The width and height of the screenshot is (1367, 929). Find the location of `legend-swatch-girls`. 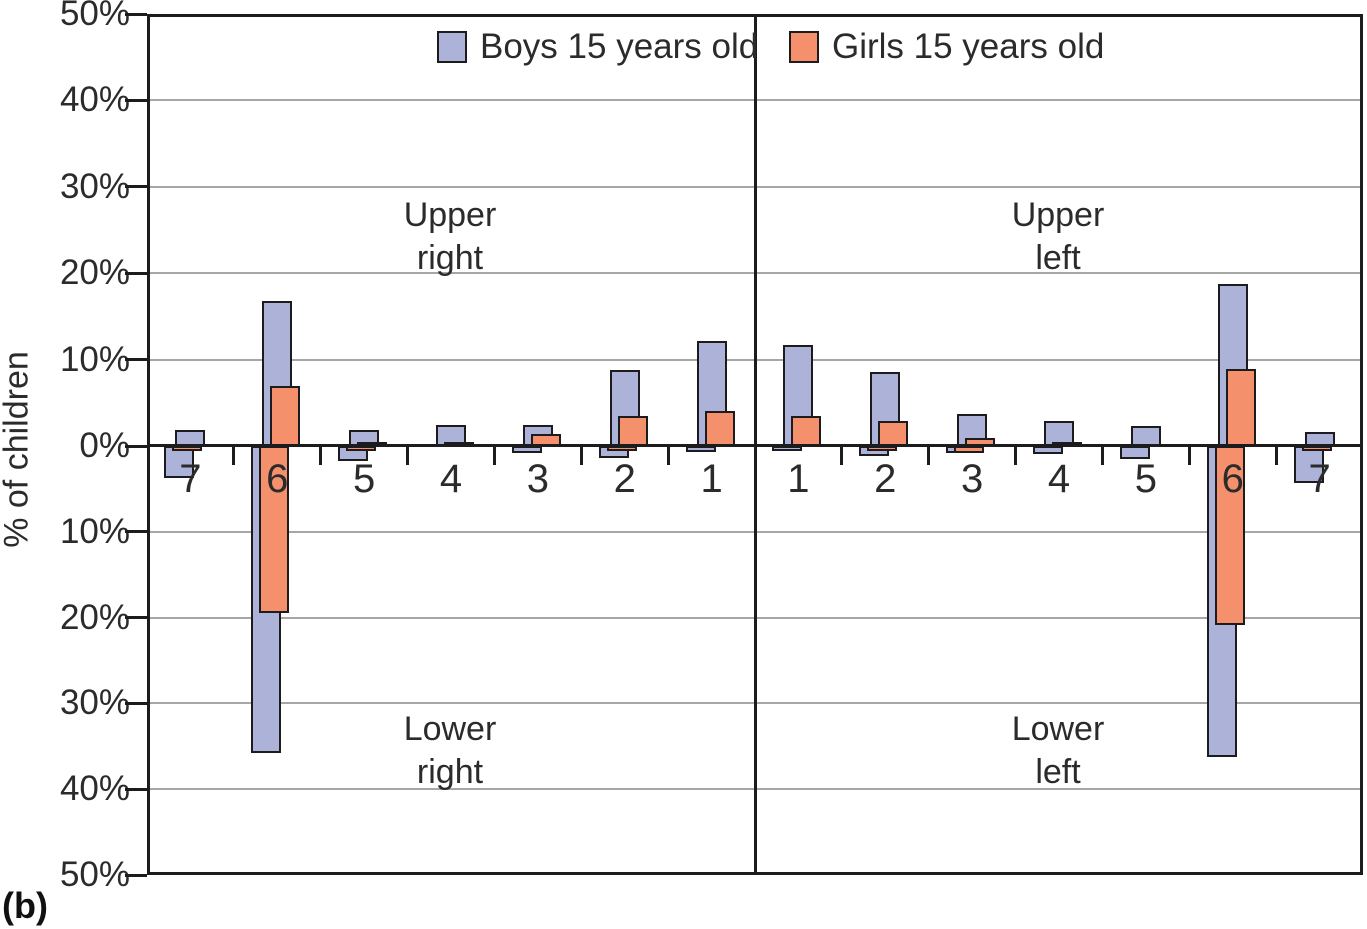

legend-swatch-girls is located at coordinates (804, 47).